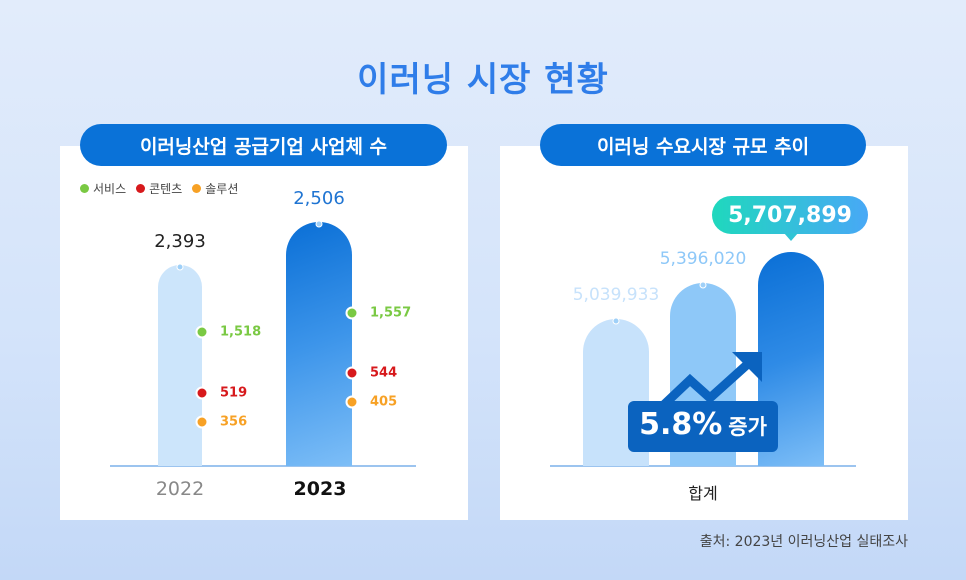 This screenshot has width=966, height=580. Describe the element at coordinates (180, 365) in the screenshot. I see `bar-2022` at that location.